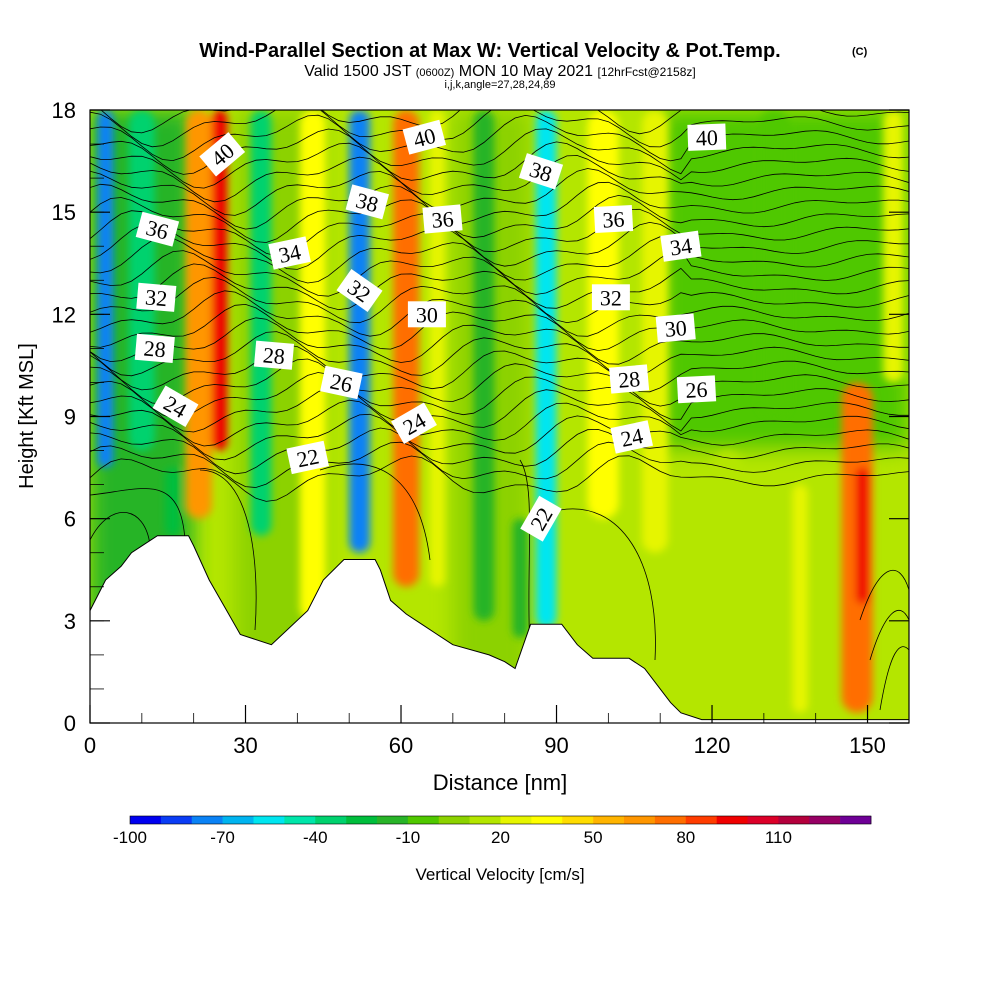 Image resolution: width=1000 pixels, height=1000 pixels. What do you see at coordinates (499, 874) in the screenshot?
I see `colorbar-label: Vertical Velocity [cm/s]` at bounding box center [499, 874].